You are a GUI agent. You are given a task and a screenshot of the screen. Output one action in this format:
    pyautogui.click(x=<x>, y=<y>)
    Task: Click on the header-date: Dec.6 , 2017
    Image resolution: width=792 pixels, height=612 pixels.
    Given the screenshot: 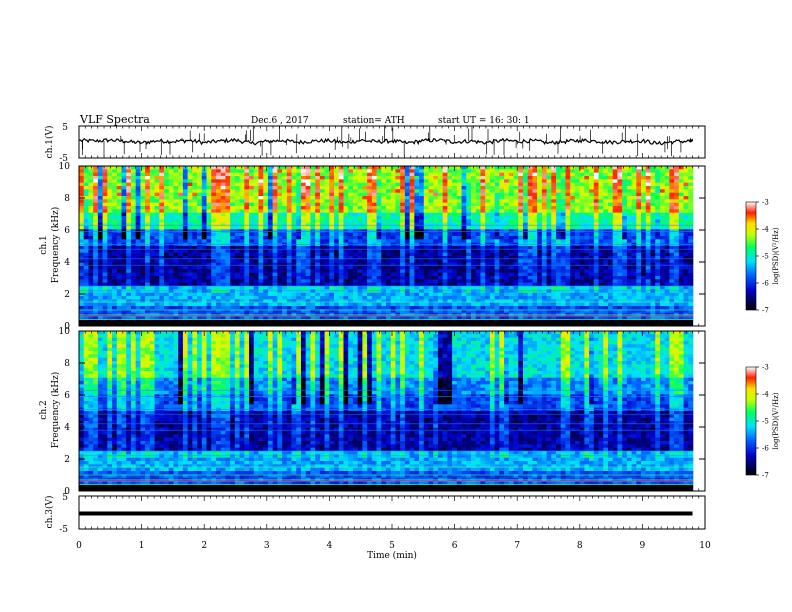 What is the action you would take?
    pyautogui.click(x=280, y=121)
    